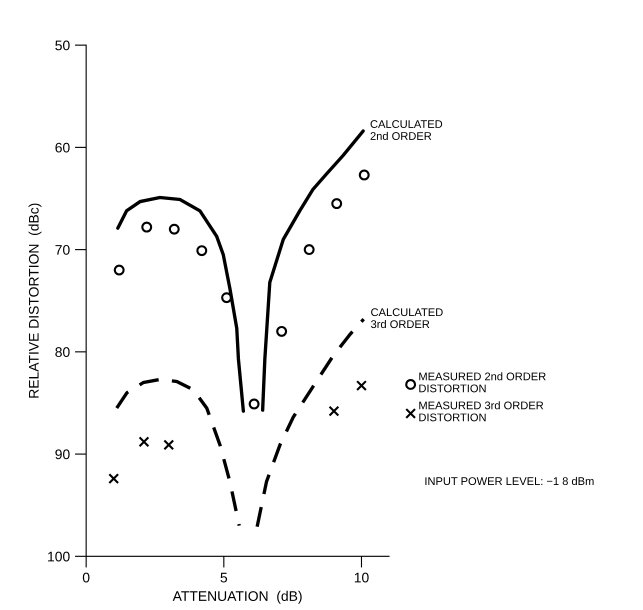 This screenshot has height=610, width=643. Describe the element at coordinates (406, 318) in the screenshot. I see `series-label: CALCULATED 3rd ORDER` at that location.